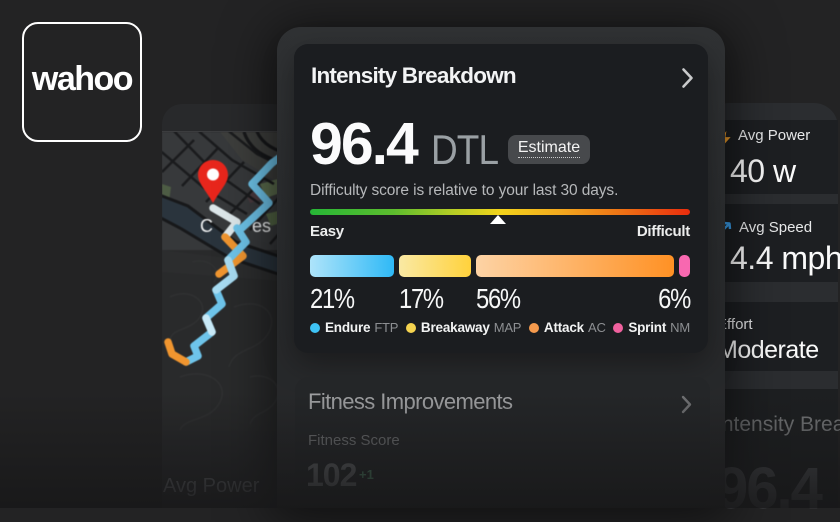 The width and height of the screenshot is (840, 522). What do you see at coordinates (261, 226) in the screenshot?
I see `svg-text: es` at bounding box center [261, 226].